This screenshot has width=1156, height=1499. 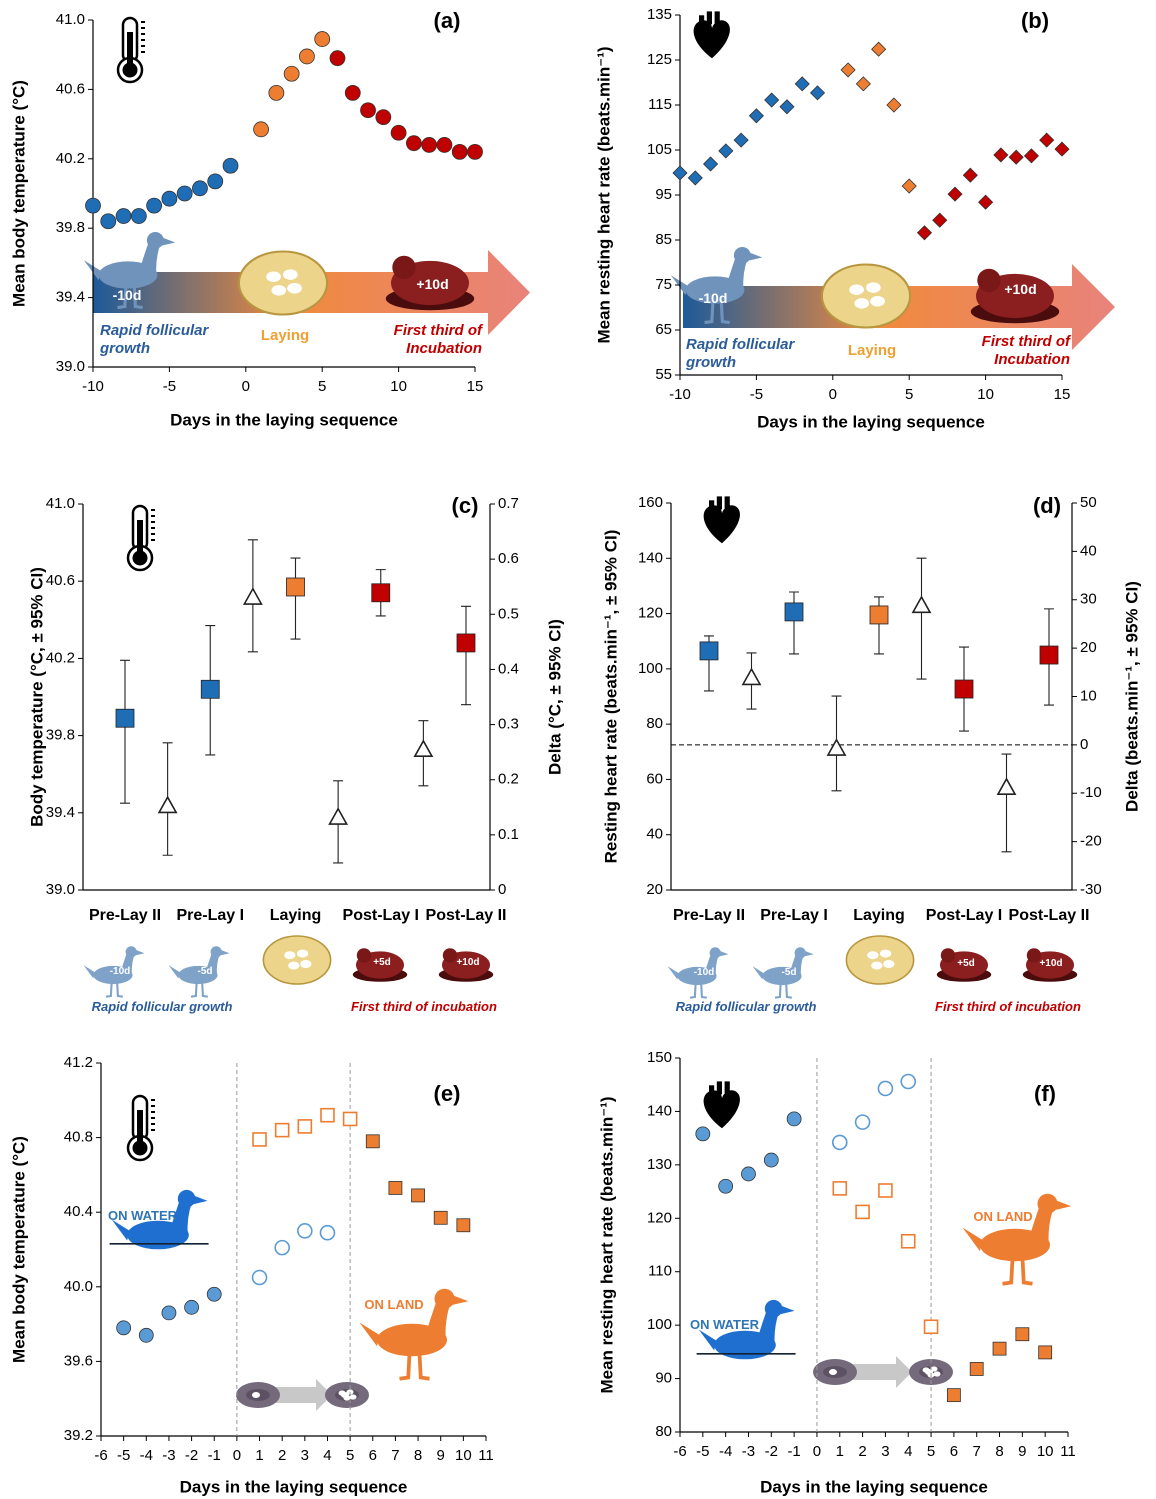 What do you see at coordinates (327, 1455) in the screenshot?
I see `x-tick-label: 4` at bounding box center [327, 1455].